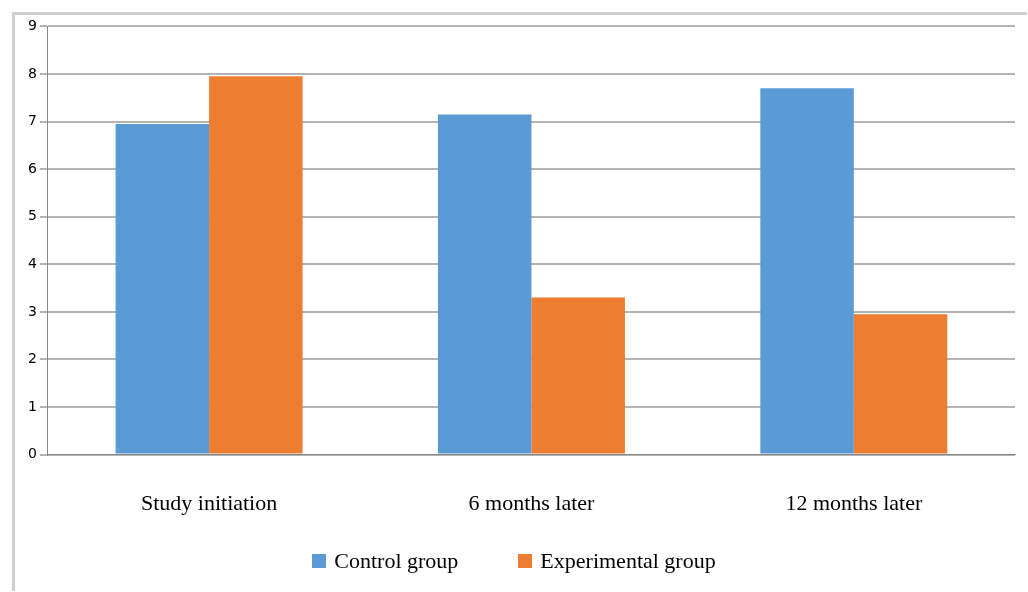 This screenshot has height=592, width=1028. Describe the element at coordinates (32, 120) in the screenshot. I see `y-tick-label: 7` at that location.